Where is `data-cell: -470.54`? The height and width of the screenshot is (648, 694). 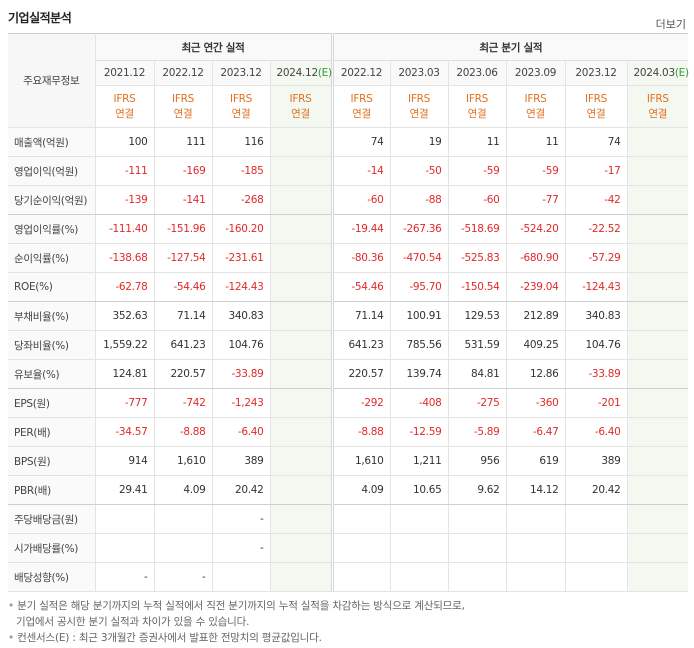 data-cell: -470.54 is located at coordinates (418, 258).